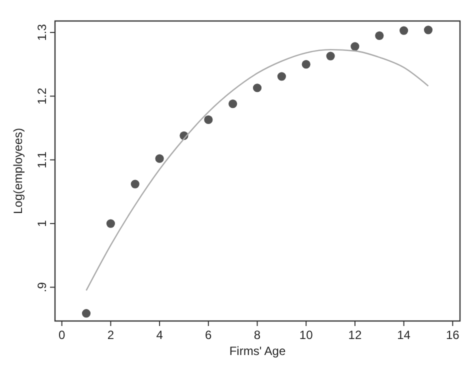 Image resolution: width=474 pixels, height=379 pixels. Describe the element at coordinates (257, 351) in the screenshot. I see `x-axis-title: Firms' Age` at that location.